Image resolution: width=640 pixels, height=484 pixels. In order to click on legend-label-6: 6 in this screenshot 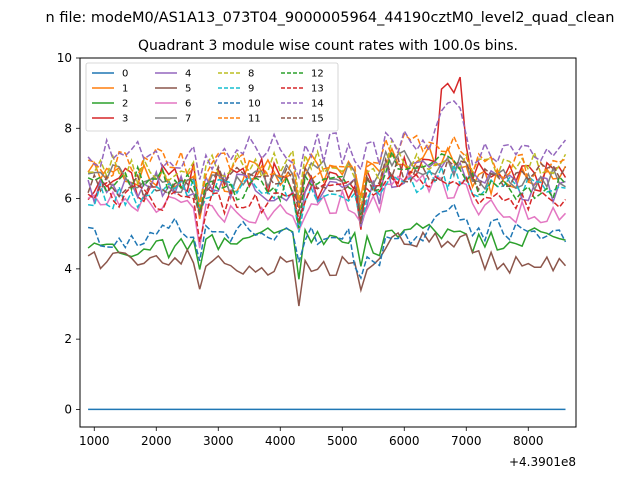, I will do `click(188, 104)`.